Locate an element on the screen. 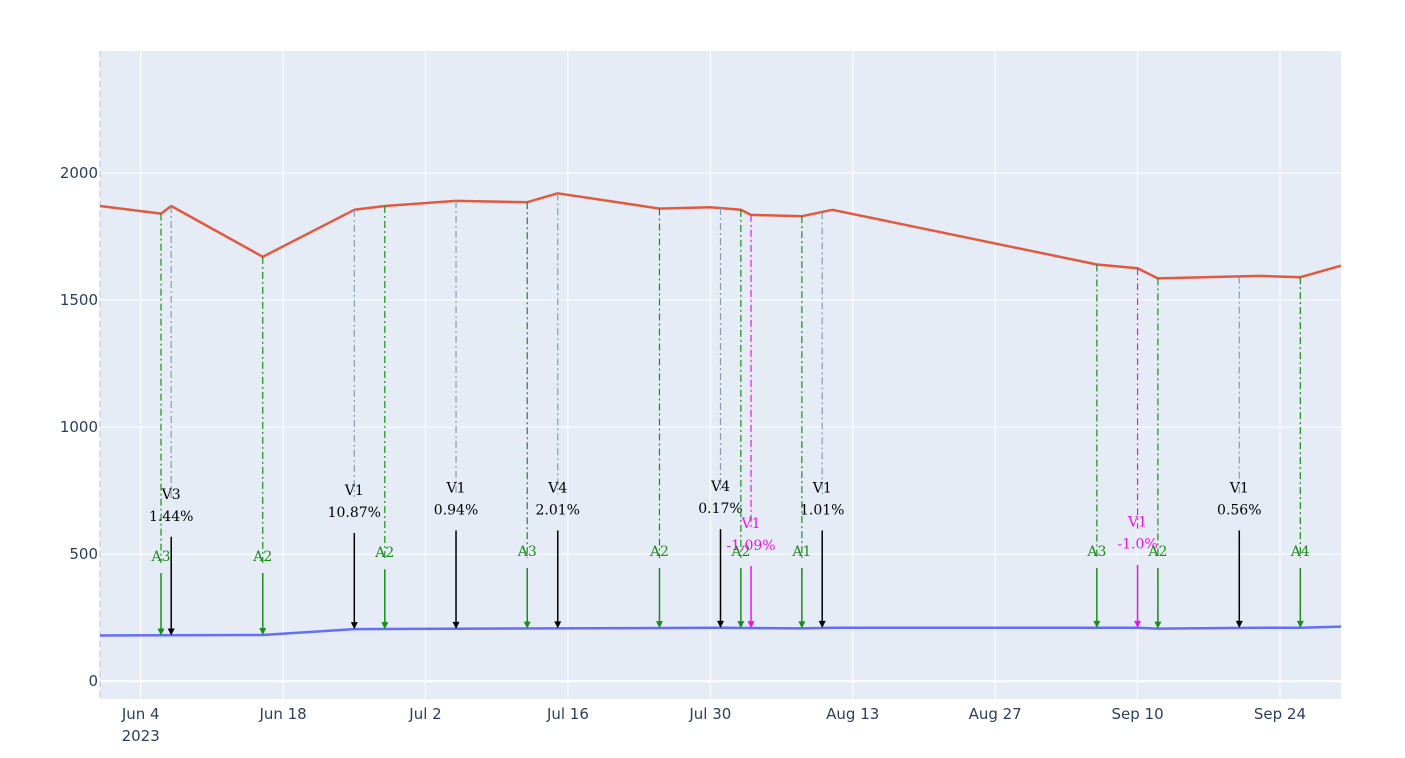 This screenshot has height=758, width=1405. x-tick-label: Jul 2 is located at coordinates (424, 714).